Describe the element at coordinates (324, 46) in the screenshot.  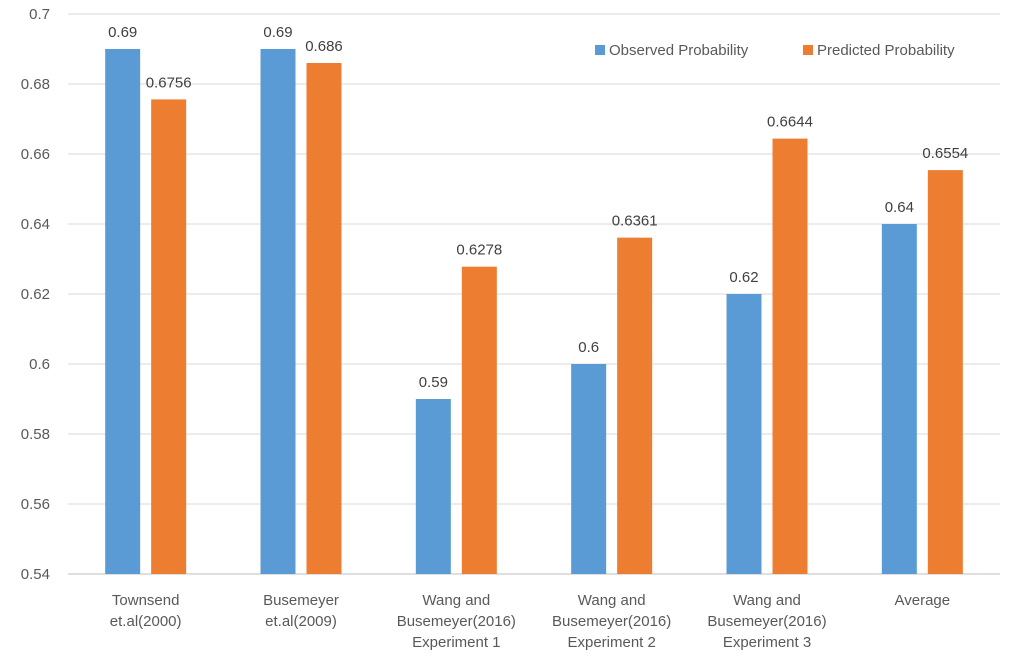
I see `data-label: 0.686` at that location.